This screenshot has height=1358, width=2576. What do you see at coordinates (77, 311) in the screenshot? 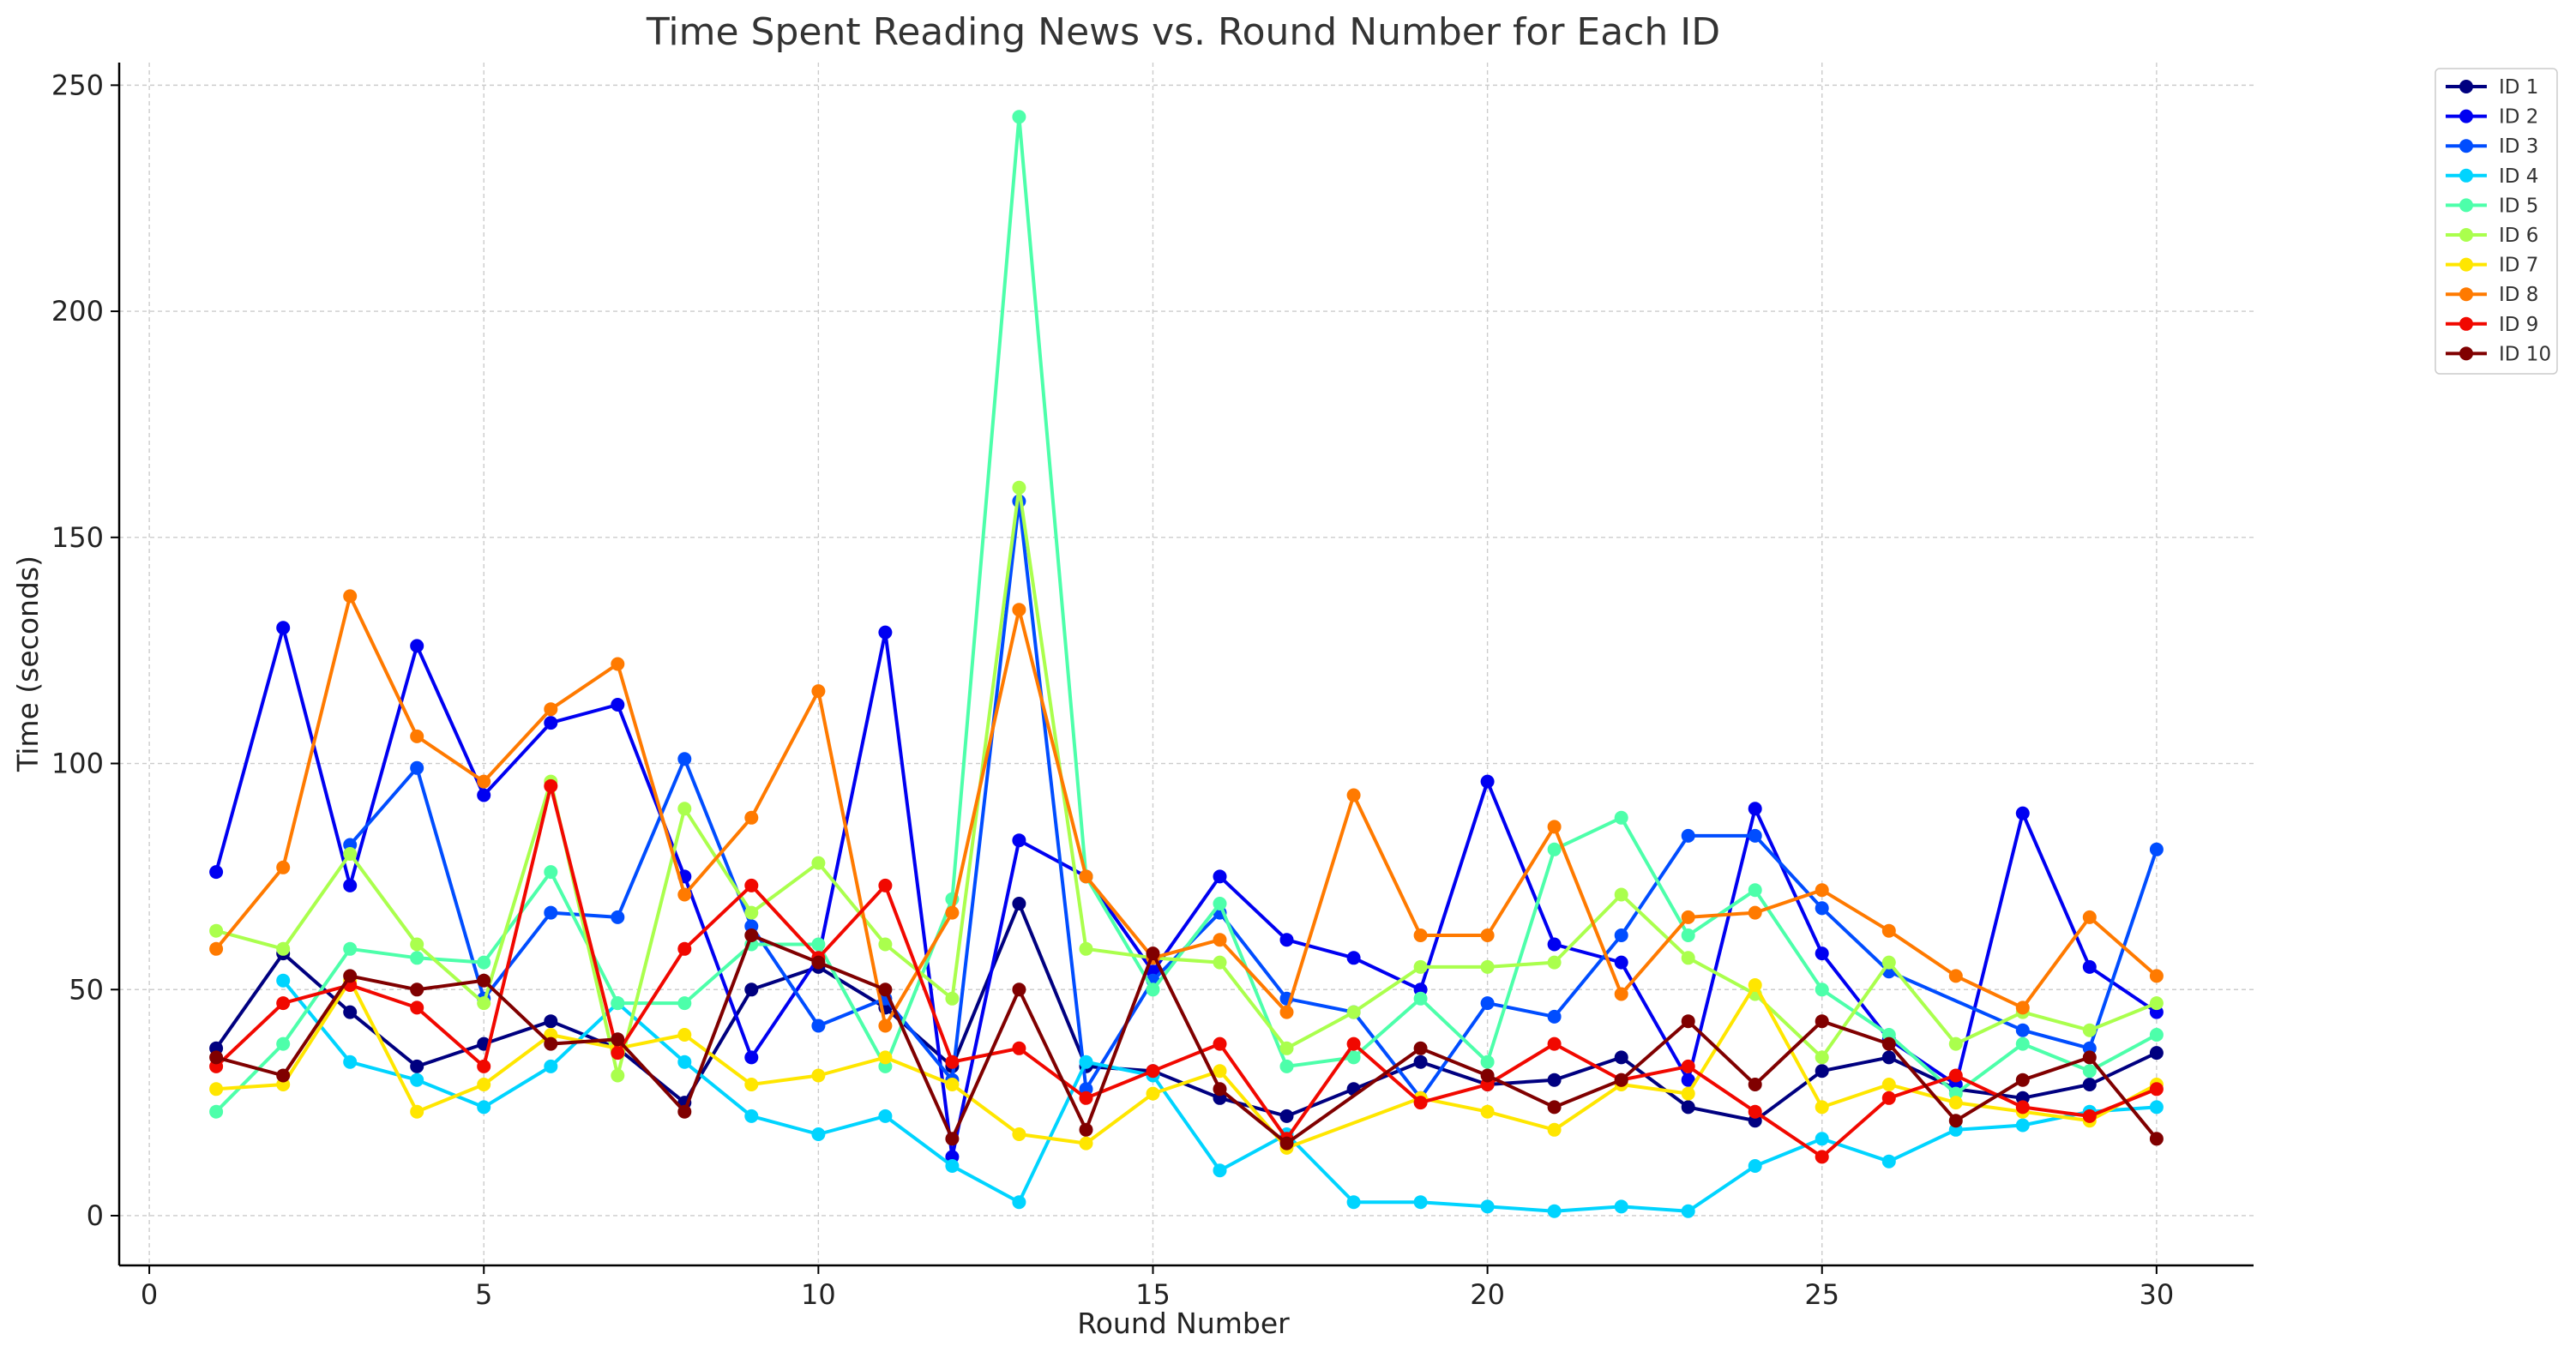
I see `y-tick-label: 200` at bounding box center [77, 311].